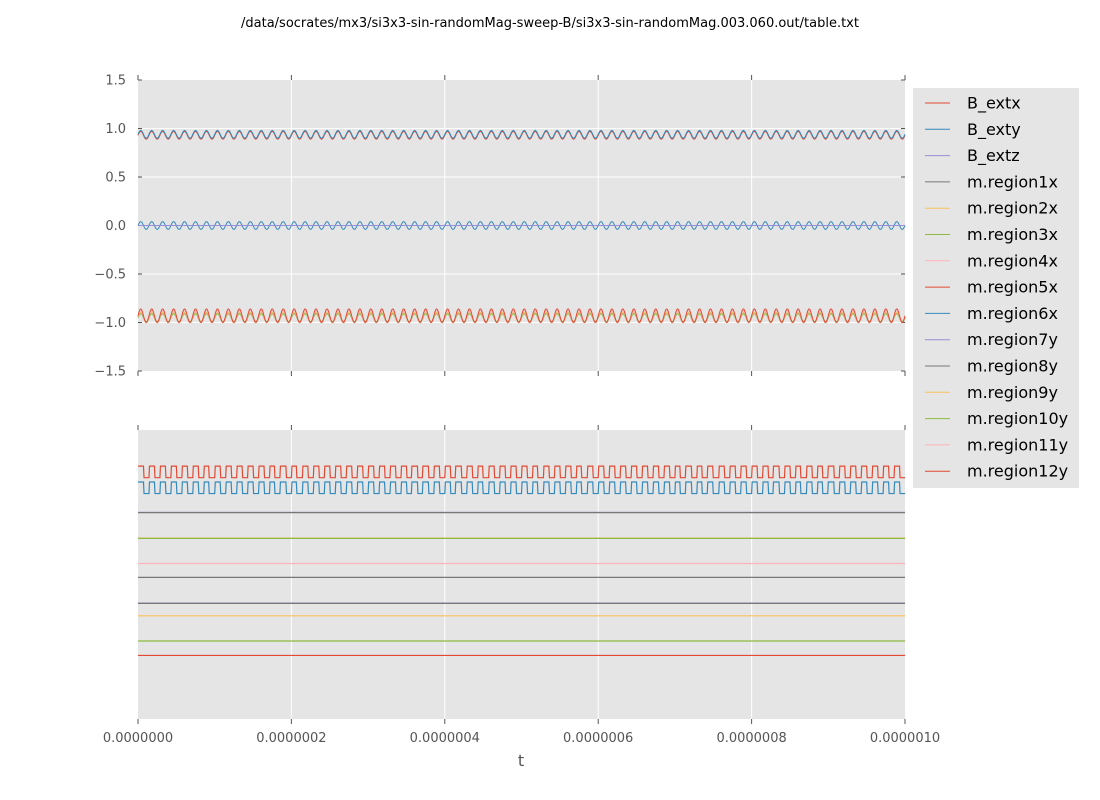  I want to click on top-y-tick-label: 0.5, so click(115, 178).